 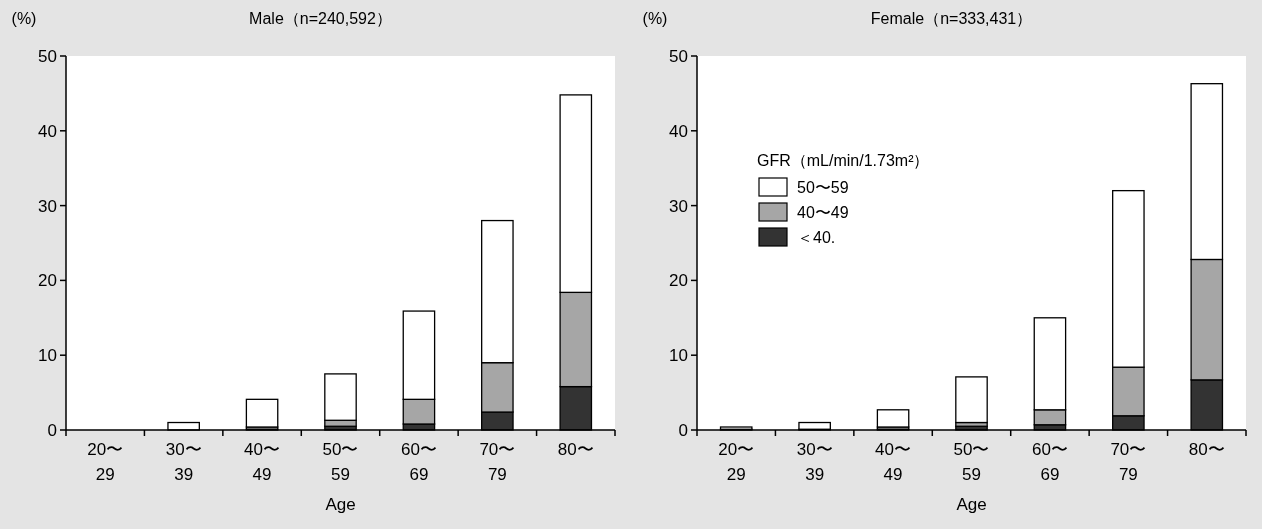 What do you see at coordinates (320, 18) in the screenshot?
I see `chart-title: Male（n=240,592）` at bounding box center [320, 18].